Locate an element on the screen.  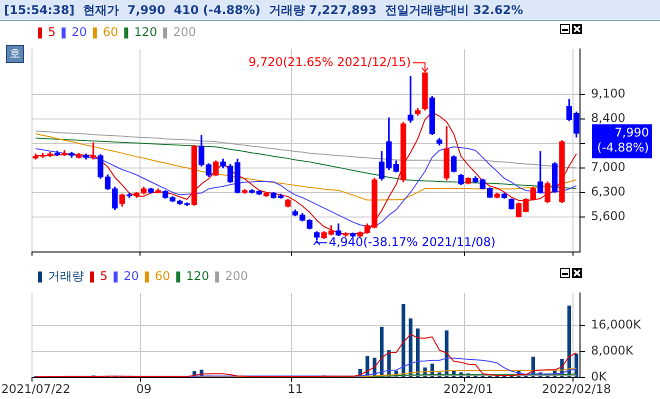
y-tick-label: 9,100 is located at coordinates (608, 93).